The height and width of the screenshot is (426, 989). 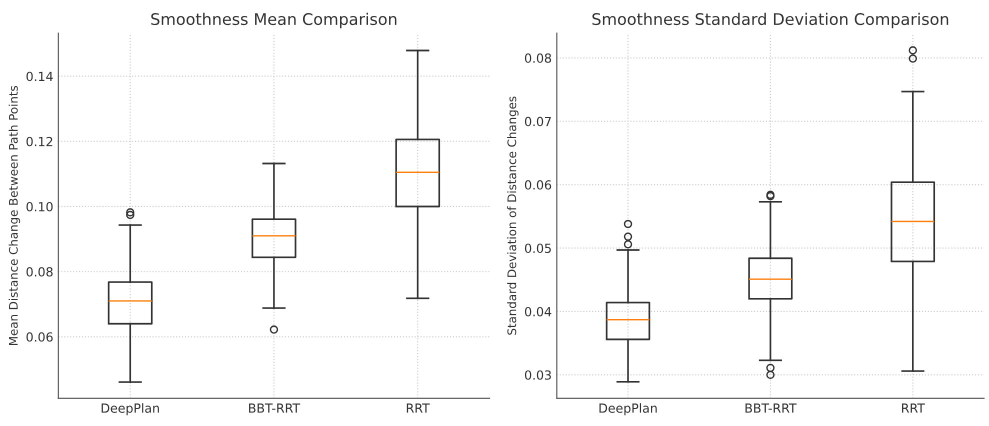 What do you see at coordinates (513, 215) in the screenshot?
I see `y-axis-title: Standard Deviation of Distance Changes` at bounding box center [513, 215].